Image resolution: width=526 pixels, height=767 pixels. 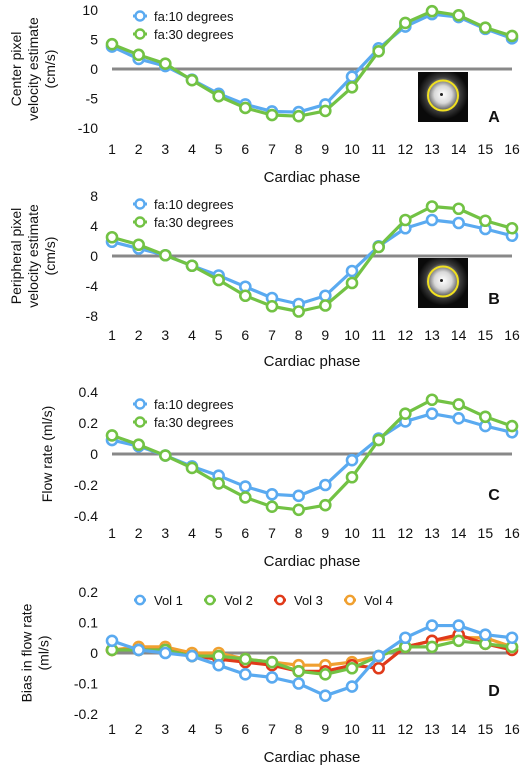 I want to click on y-tick-label: 0, so click(x=94, y=454).